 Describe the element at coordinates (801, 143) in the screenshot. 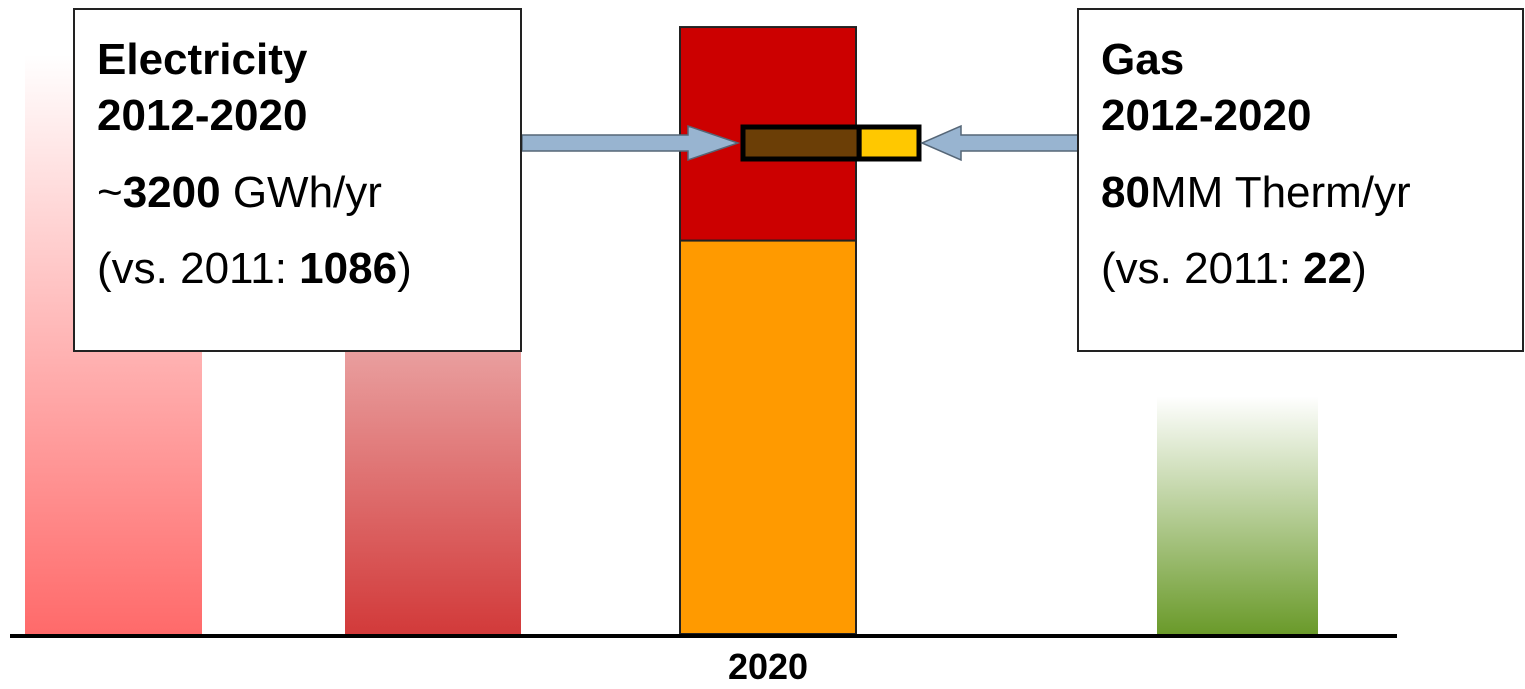

I see `inset-electricity-segment` at that location.